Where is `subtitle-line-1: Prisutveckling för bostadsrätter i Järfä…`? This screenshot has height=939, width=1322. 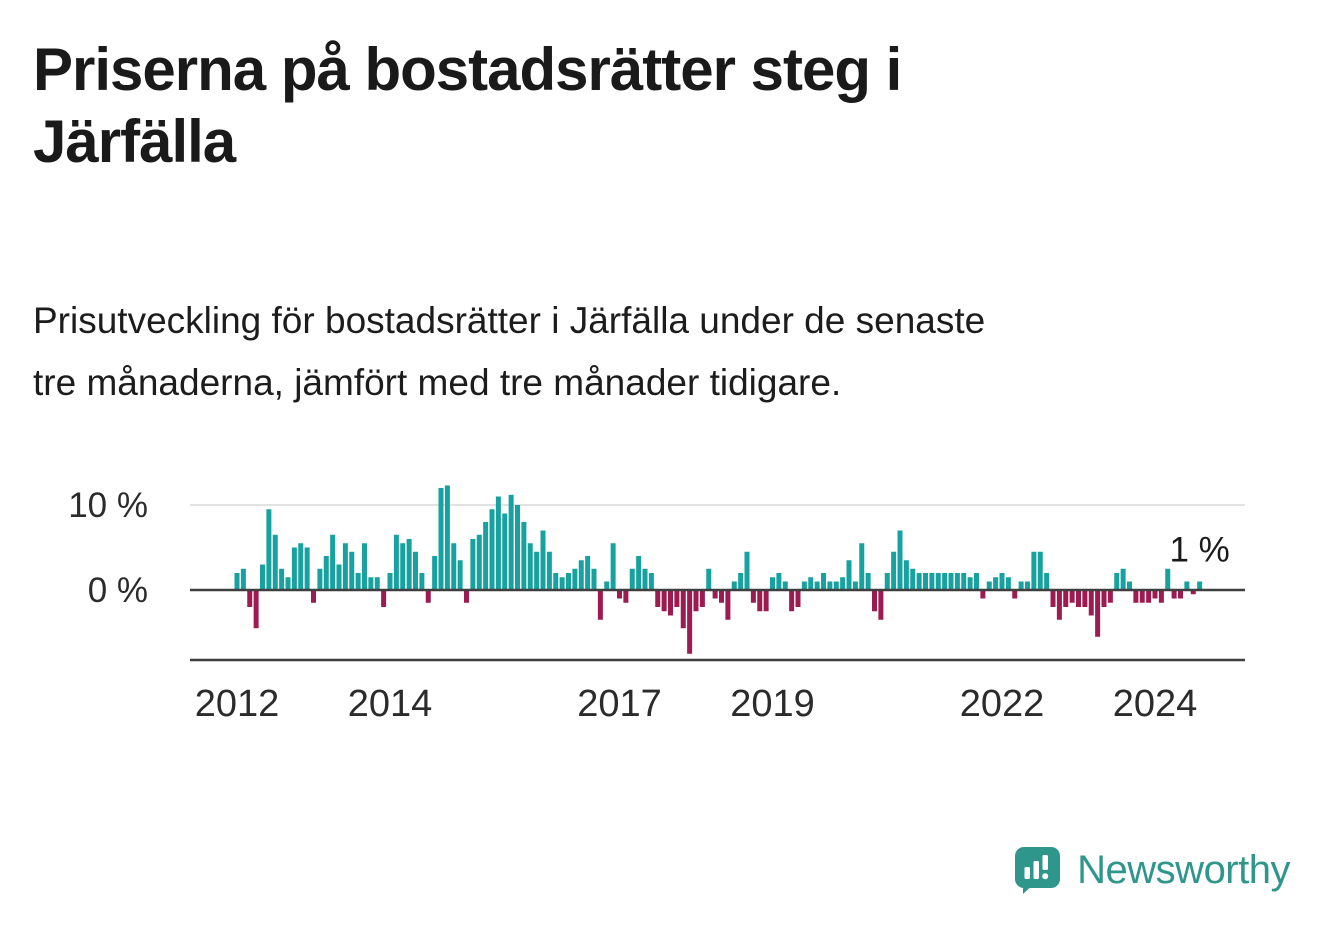
subtitle-line-1: Prisutveckling för bostadsrätter i Järfä… is located at coordinates (509, 320).